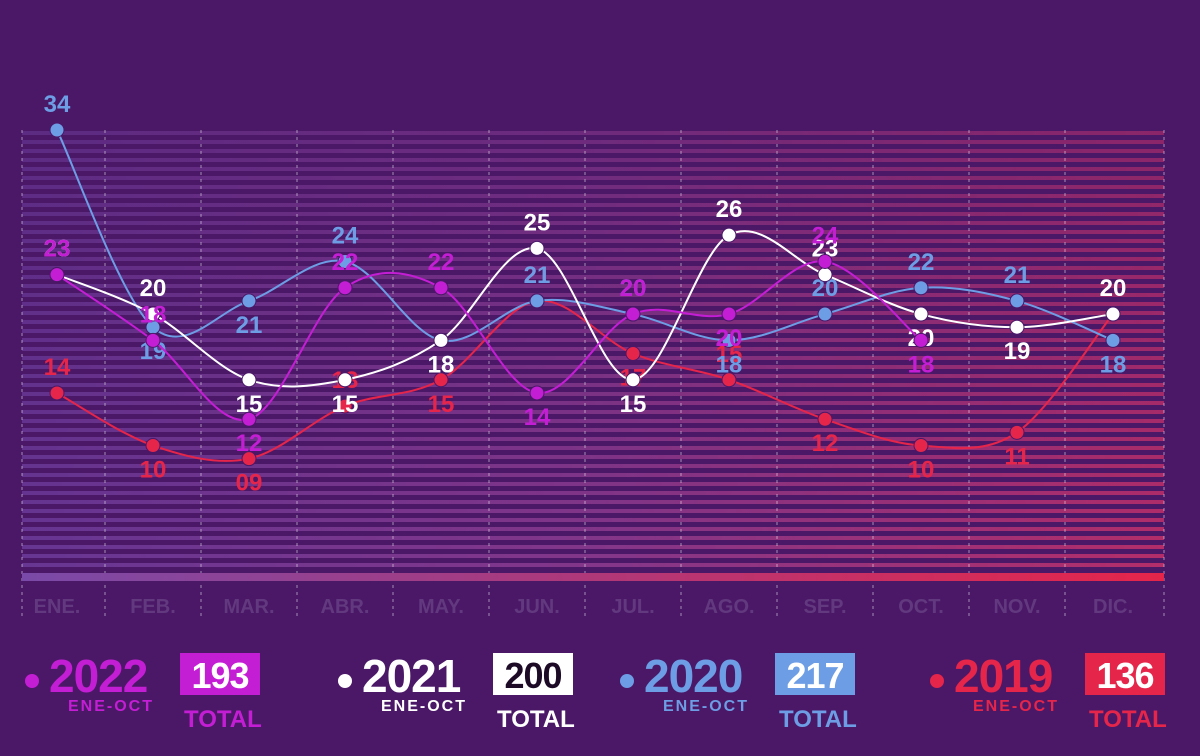  I want to click on x-tick-label: DIC., so click(1113, 607).